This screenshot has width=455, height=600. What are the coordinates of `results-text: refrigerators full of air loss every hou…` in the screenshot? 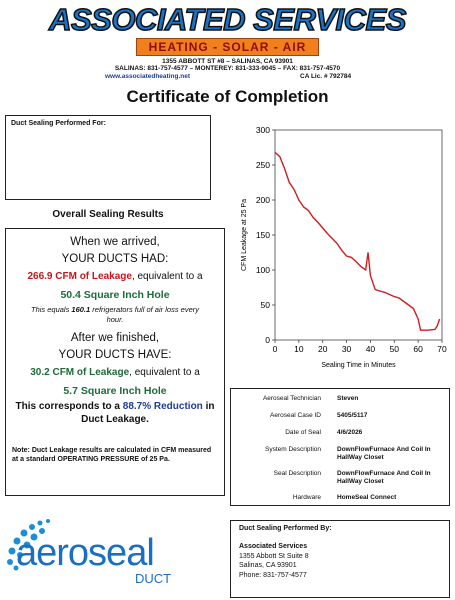 It's located at (144, 314).